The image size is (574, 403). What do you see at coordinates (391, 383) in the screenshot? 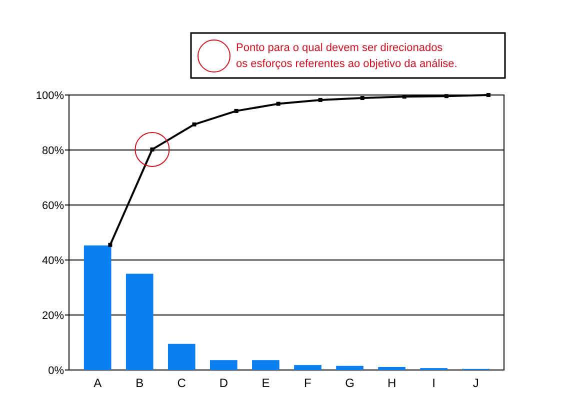
I see `x-tick-label: H` at bounding box center [391, 383].